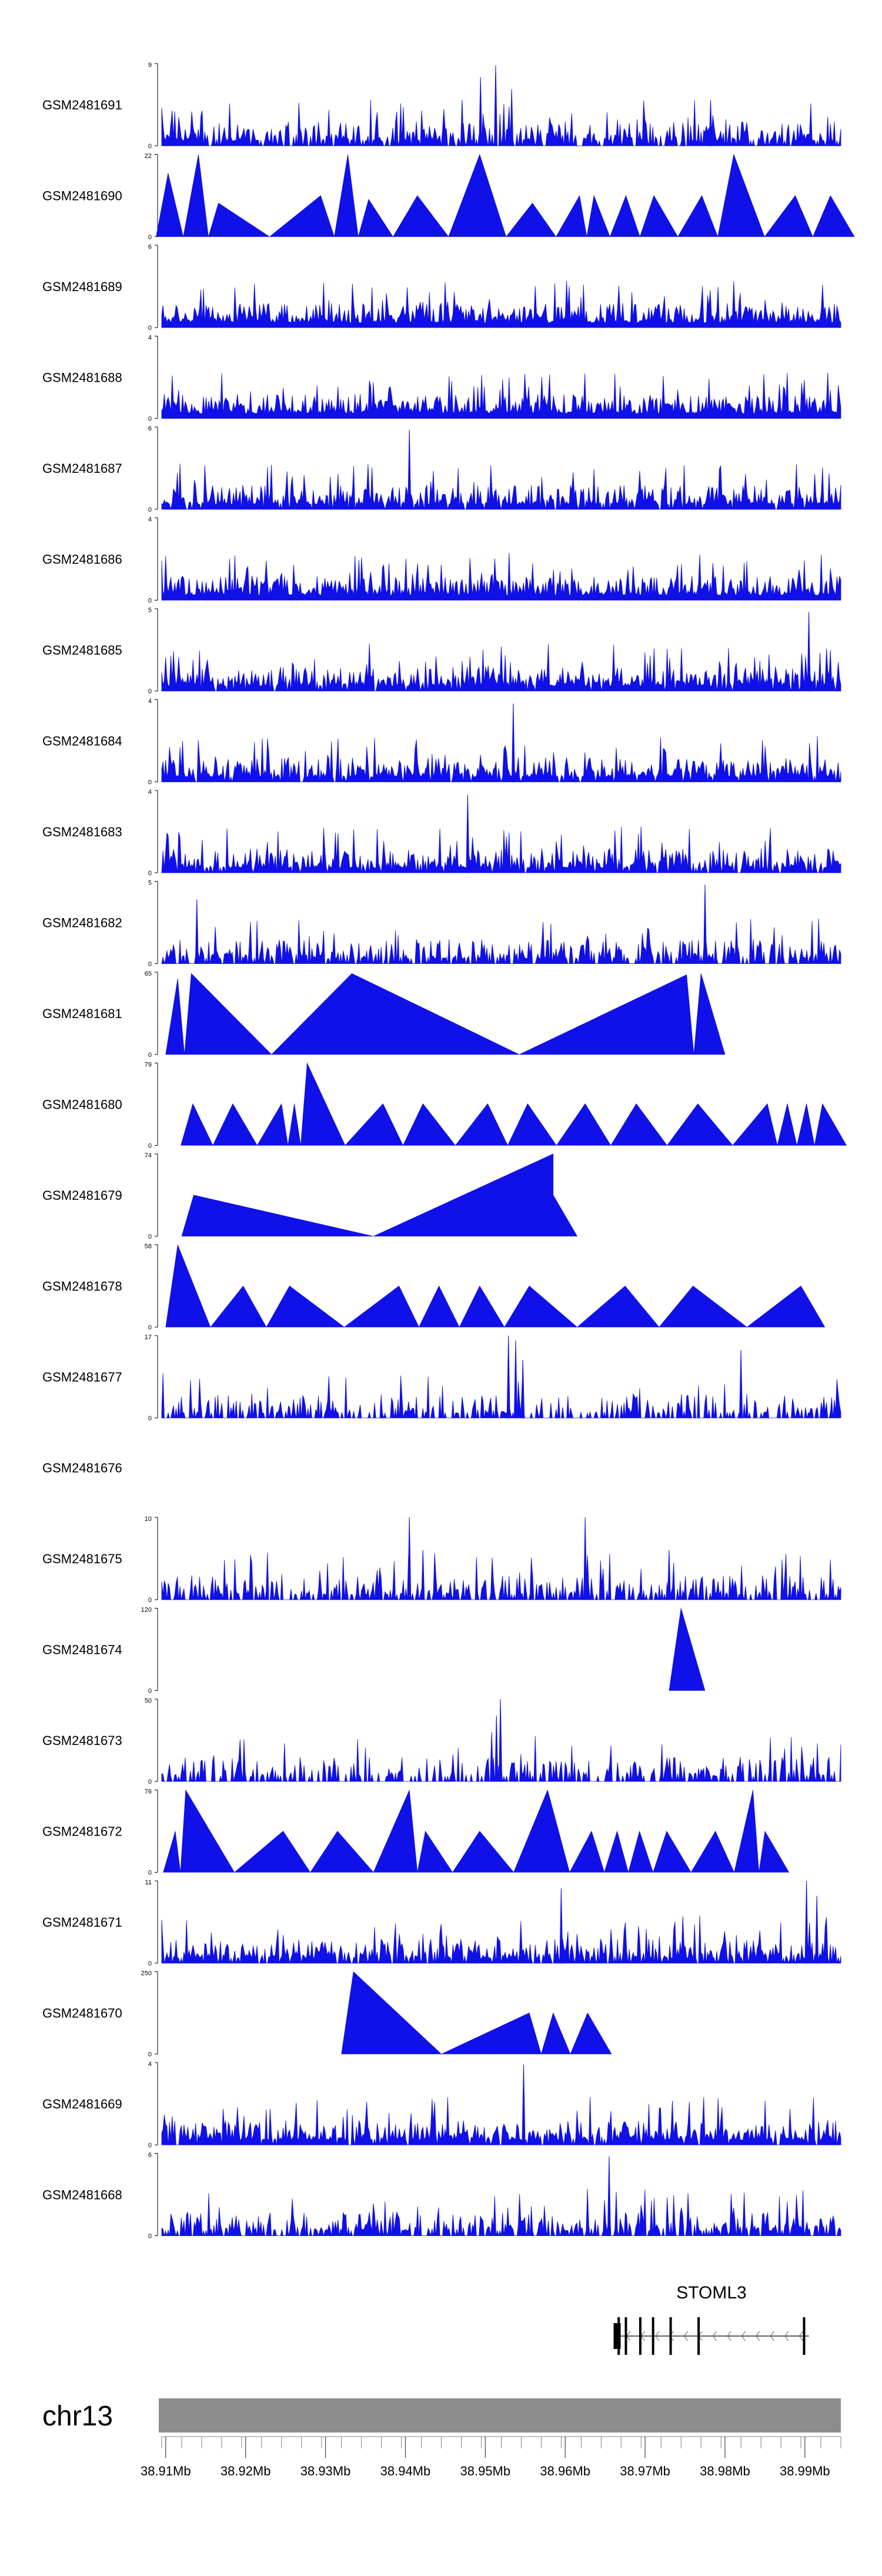 Image resolution: width=882 pixels, height=2576 pixels. What do you see at coordinates (485, 2471) in the screenshot?
I see `x-tick-label: 38.95Mb` at bounding box center [485, 2471].